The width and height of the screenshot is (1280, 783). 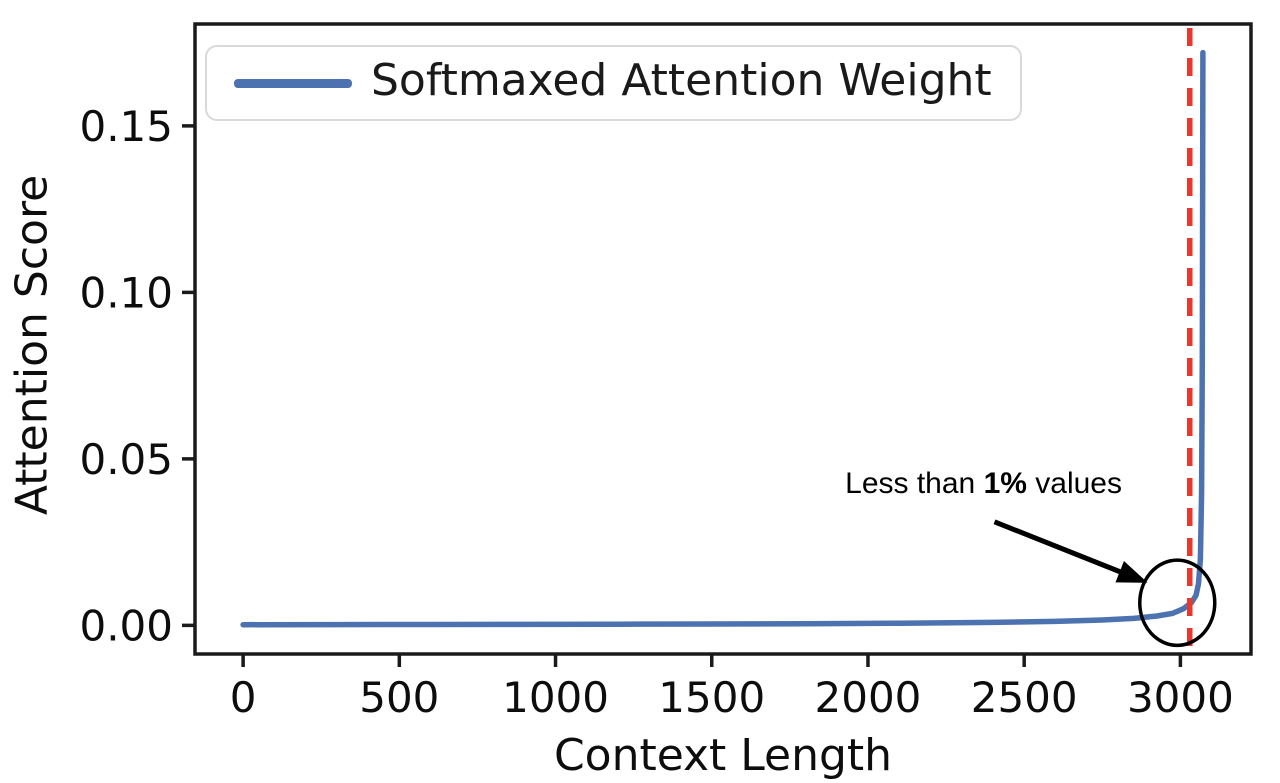 What do you see at coordinates (293, 83) in the screenshot?
I see `legend-line-swatch-icon` at bounding box center [293, 83].